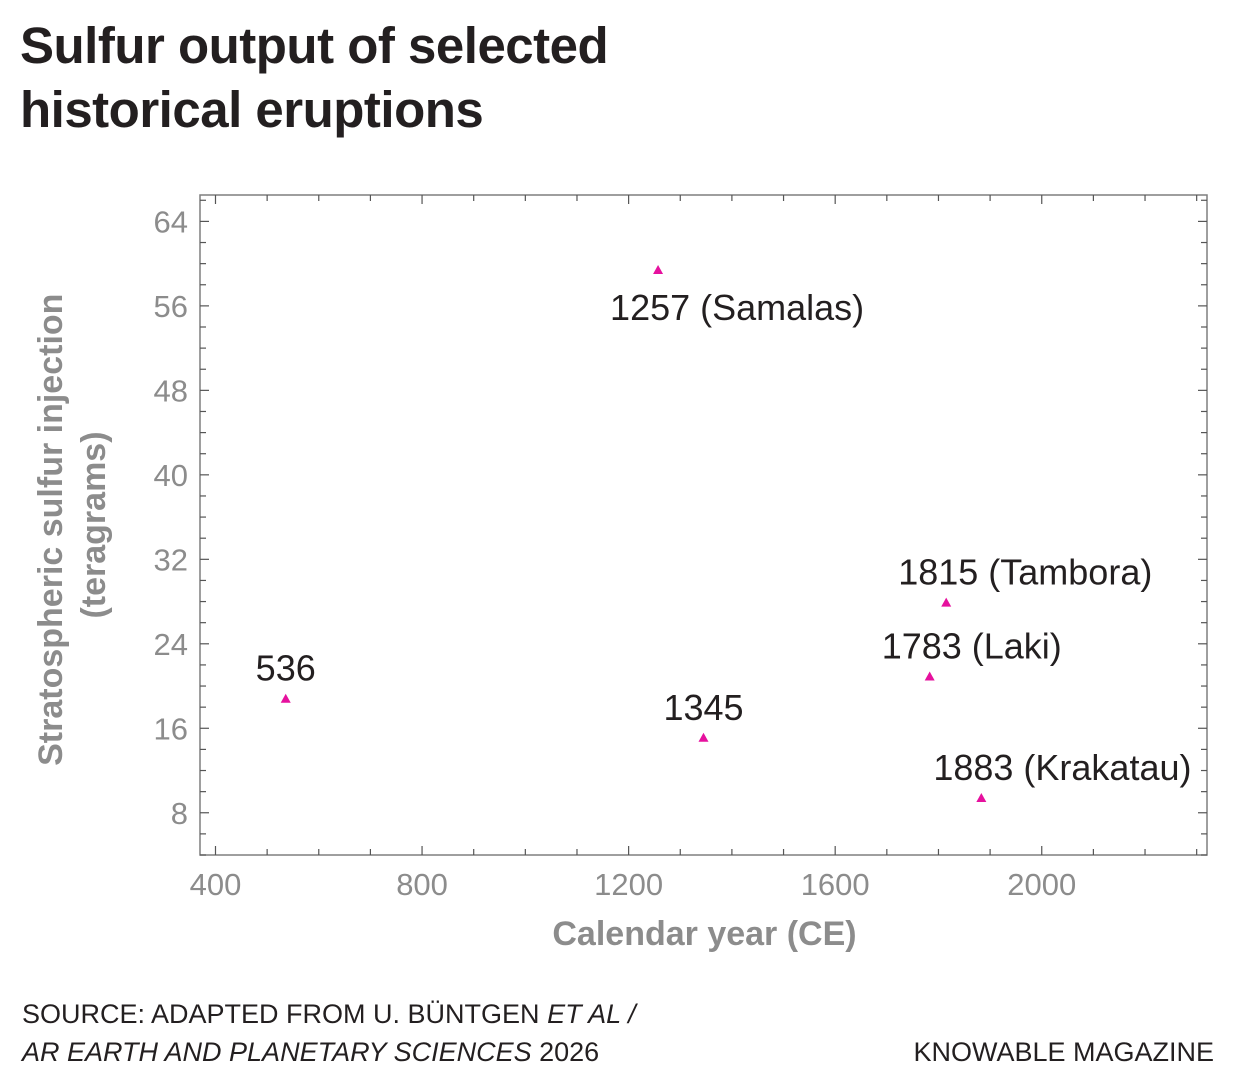 The width and height of the screenshot is (1240, 1085). What do you see at coordinates (314, 45) in the screenshot?
I see `chart-title-line-1: Sulfur output of selected` at bounding box center [314, 45].